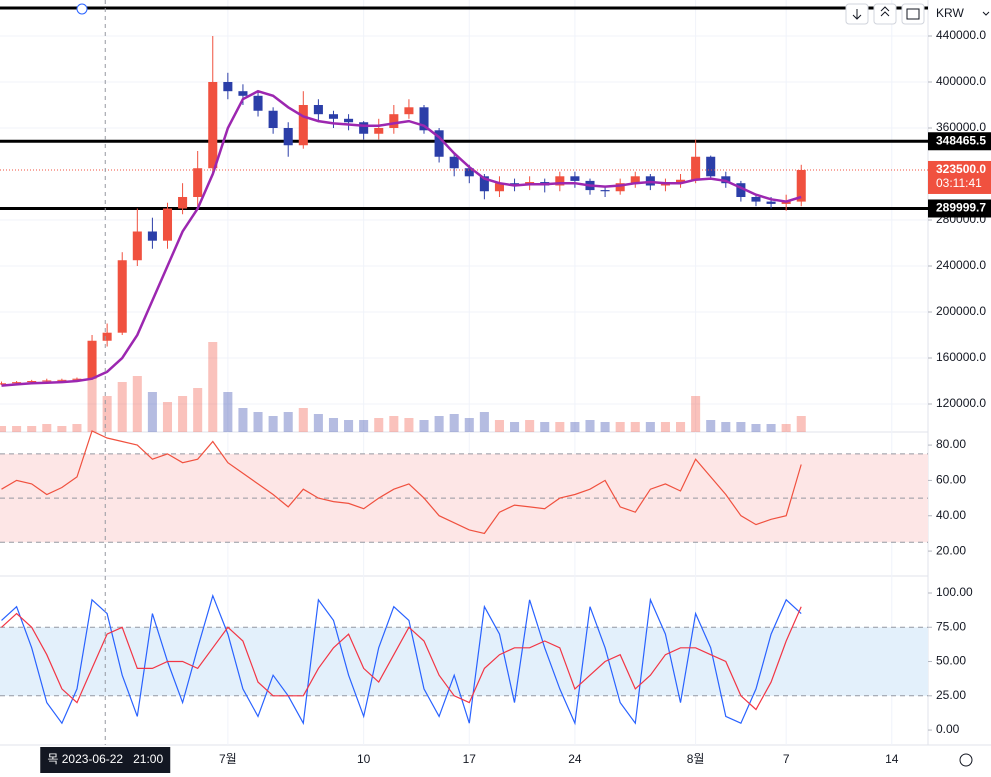 This screenshot has height=777, width=991. I want to click on y-tick-label: 40.00, so click(951, 515).